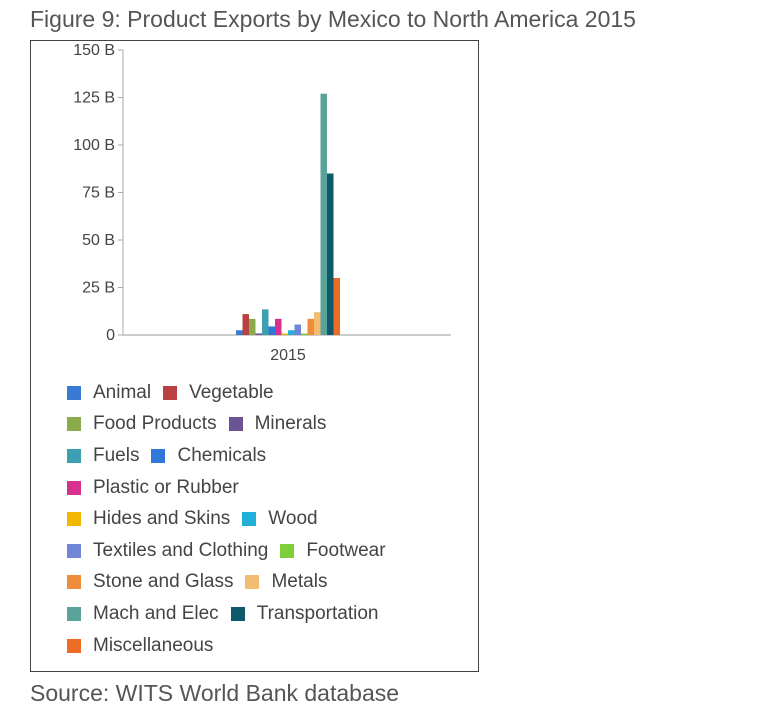  Describe the element at coordinates (290, 424) in the screenshot. I see `legend-label: Minerals` at that location.